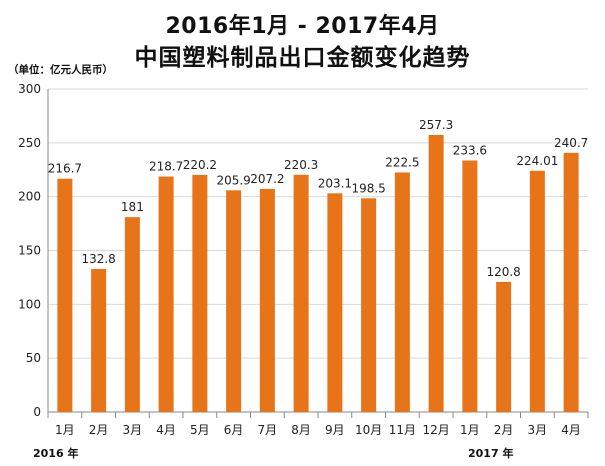 The height and width of the screenshot is (466, 605). I want to click on data-label: 222.5, so click(402, 162).